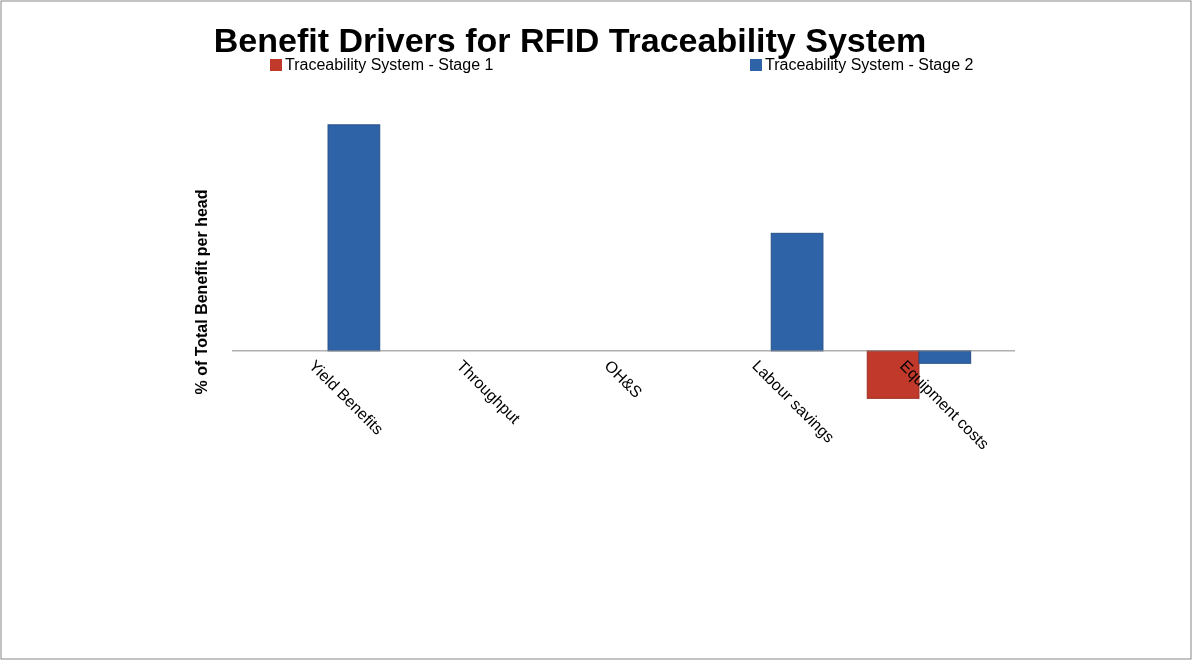 This screenshot has height=670, width=1200. Describe the element at coordinates (570, 40) in the screenshot. I see `chart-title: Benefit Drivers for RFID Traceability System` at that location.